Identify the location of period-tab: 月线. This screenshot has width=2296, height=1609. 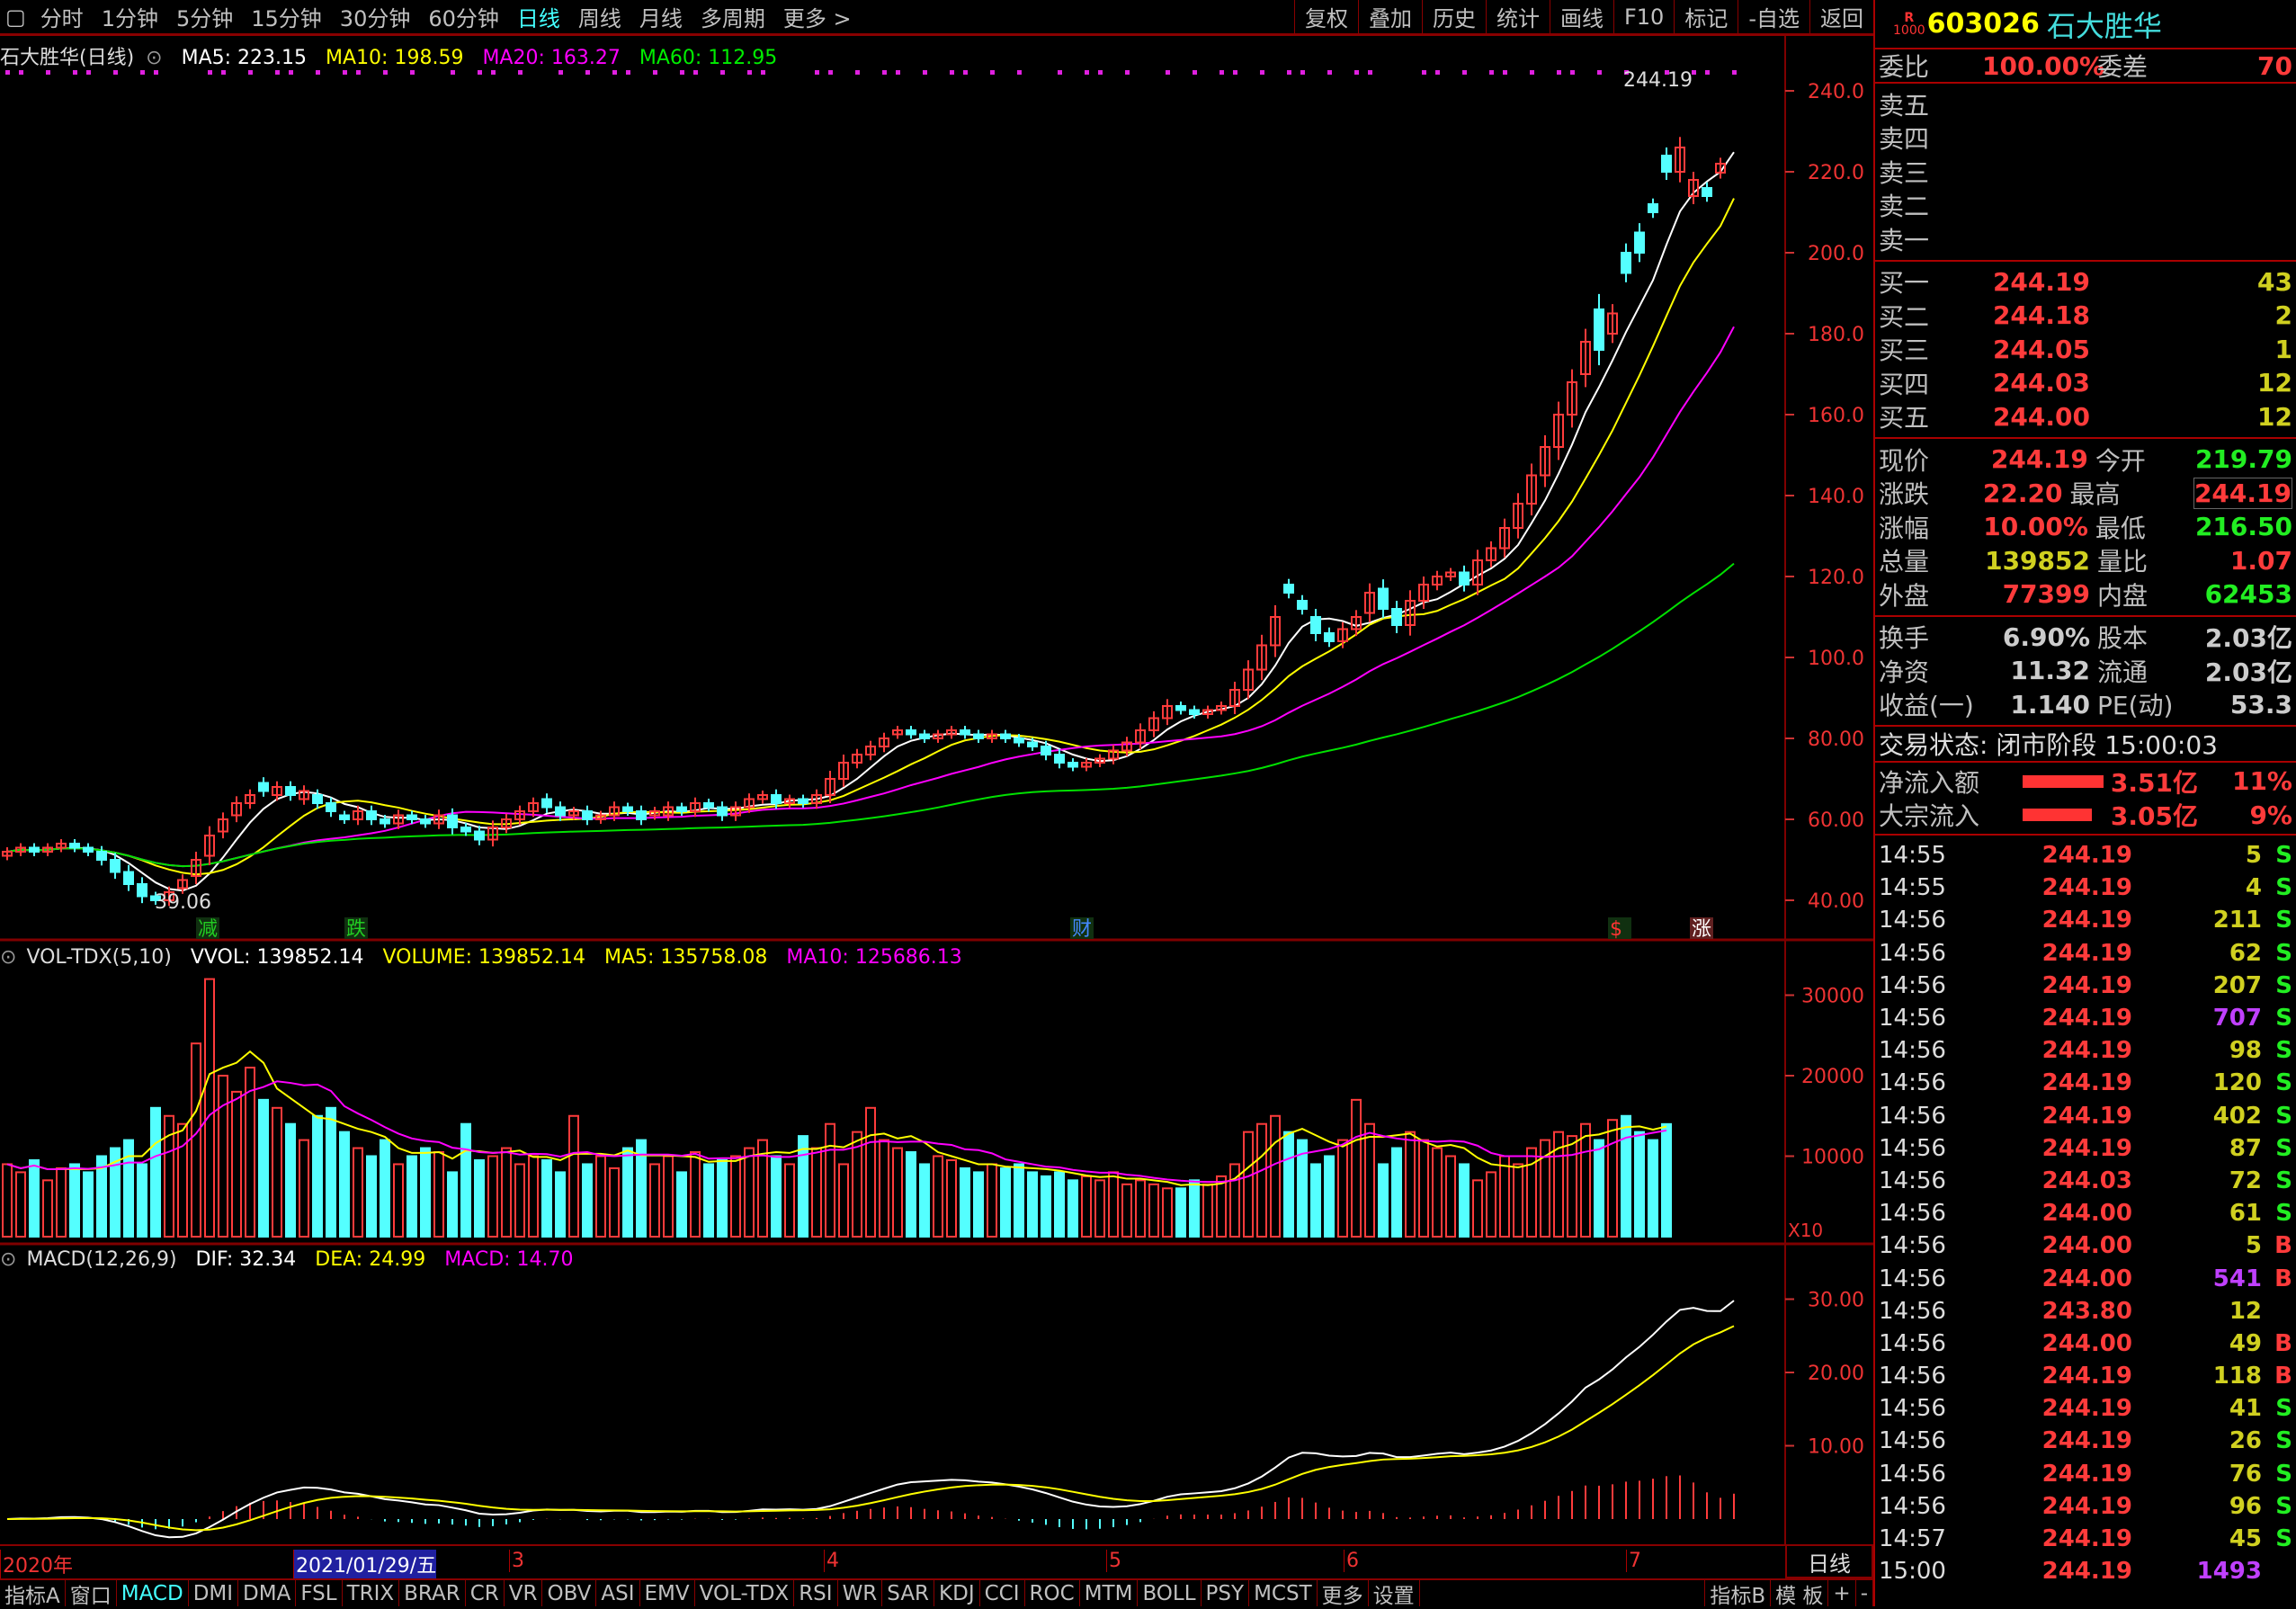
(661, 18).